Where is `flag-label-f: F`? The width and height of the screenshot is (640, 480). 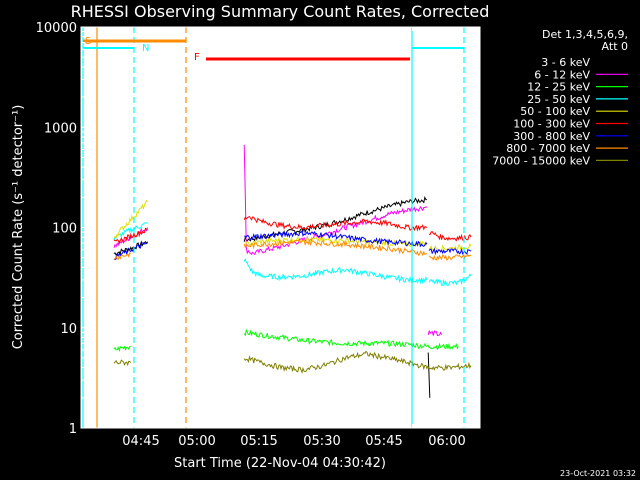
flag-label-f: F is located at coordinates (197, 57).